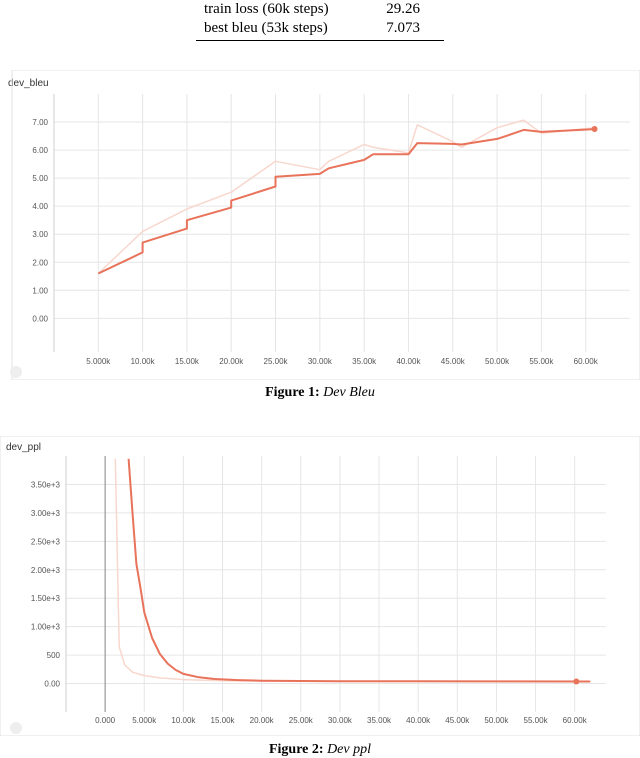  I want to click on y-tick-label: 1.00e+3, so click(46, 627).